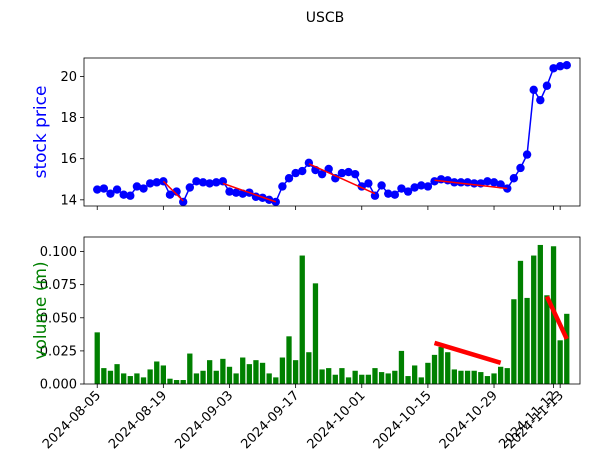 The height and width of the screenshot is (471, 590). I want to click on price-ytick-label: 16, so click(68, 159).